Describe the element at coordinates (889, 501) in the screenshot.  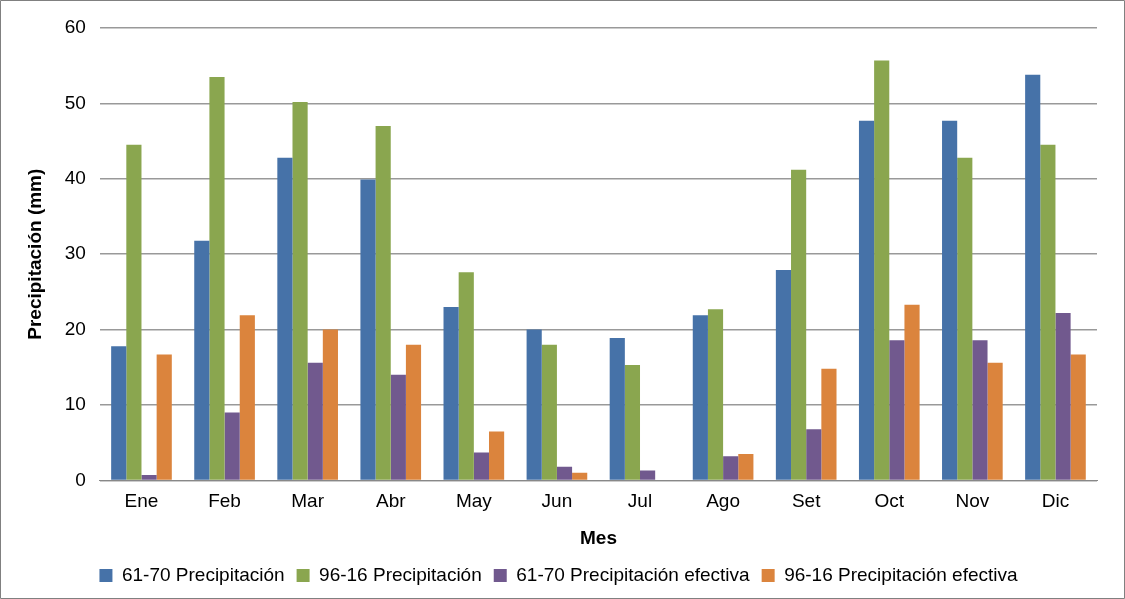
I see `x-tick-label: Oct` at that location.